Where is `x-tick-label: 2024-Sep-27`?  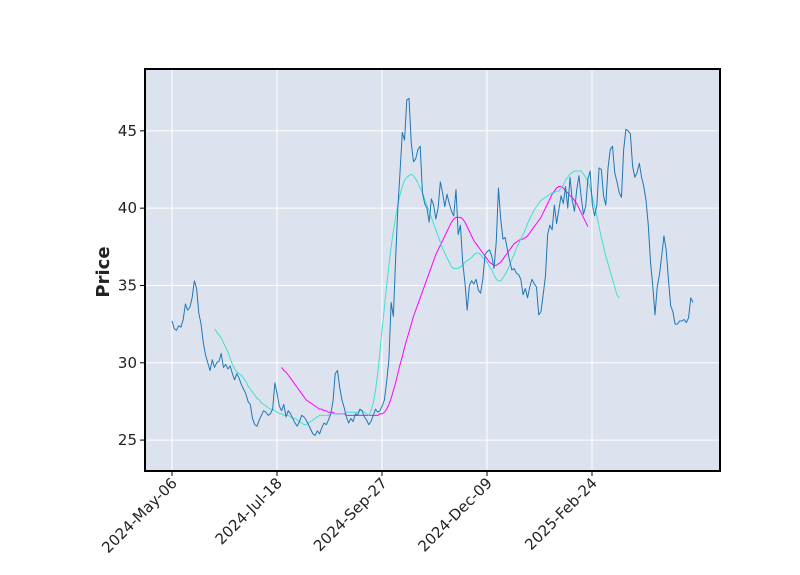
x-tick-label: 2024-Sep-27 is located at coordinates (350, 514).